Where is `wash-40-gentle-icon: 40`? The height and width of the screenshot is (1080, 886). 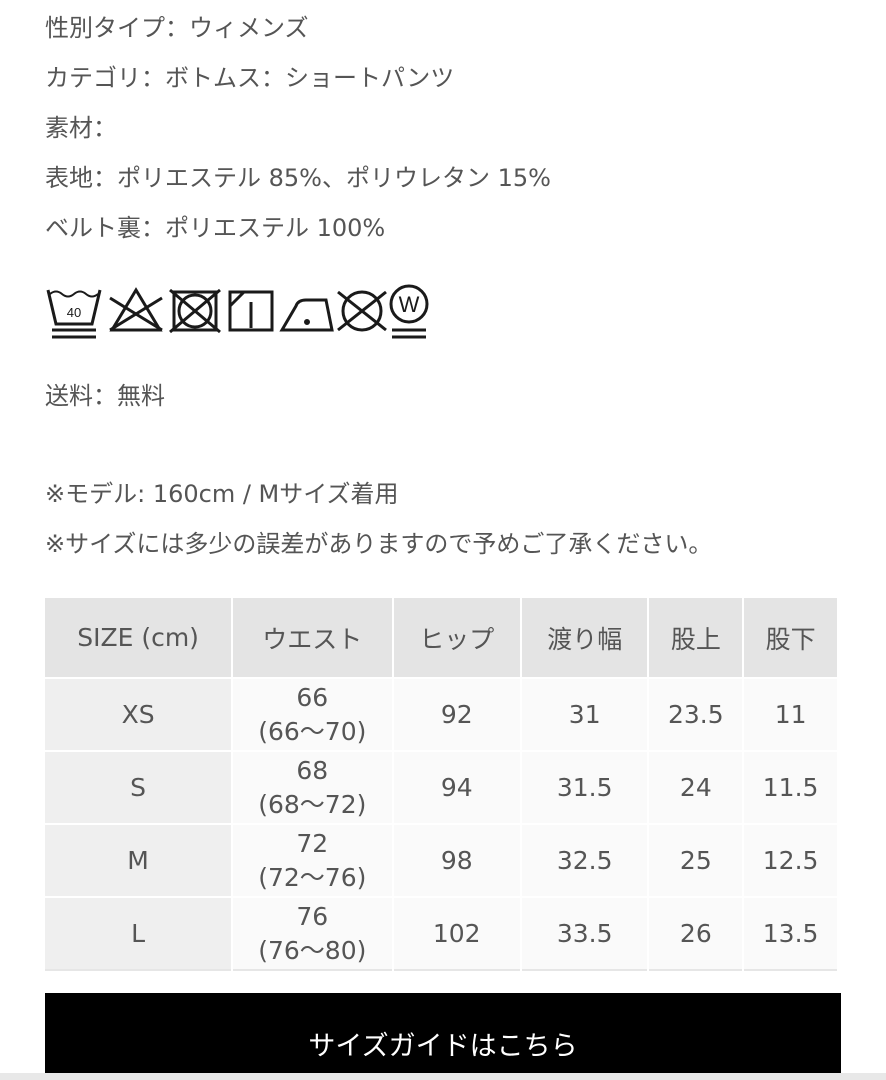 wash-40-gentle-icon: 40 is located at coordinates (74, 314).